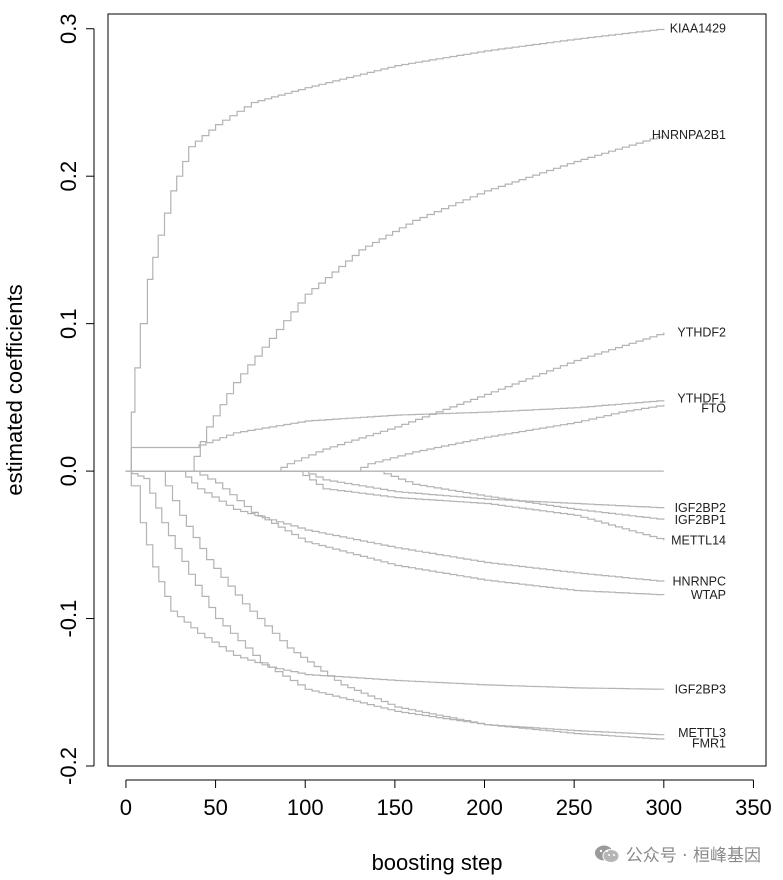  Describe the element at coordinates (663, 807) in the screenshot. I see `x-tick-label: 300` at that location.